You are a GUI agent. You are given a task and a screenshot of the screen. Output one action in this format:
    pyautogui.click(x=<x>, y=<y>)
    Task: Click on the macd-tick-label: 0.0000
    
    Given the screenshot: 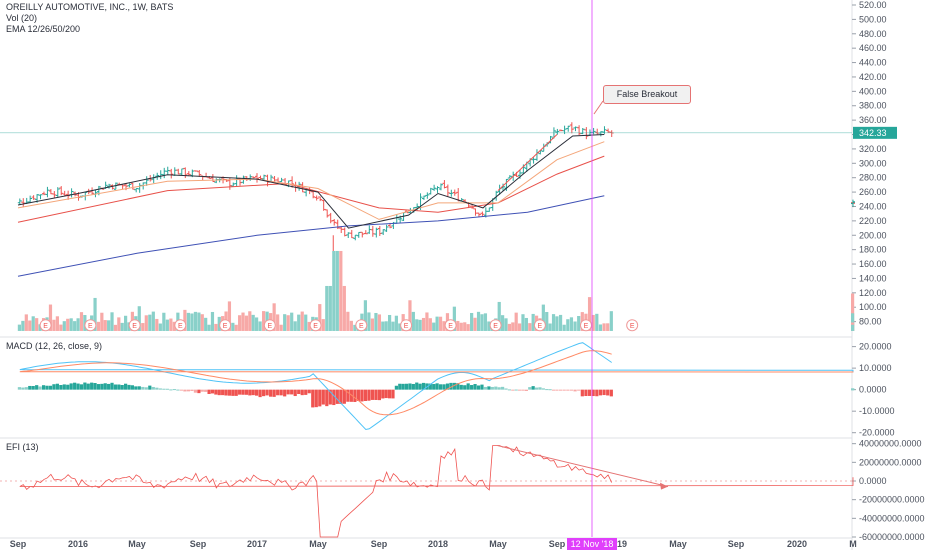 What is the action you would take?
    pyautogui.click(x=873, y=390)
    